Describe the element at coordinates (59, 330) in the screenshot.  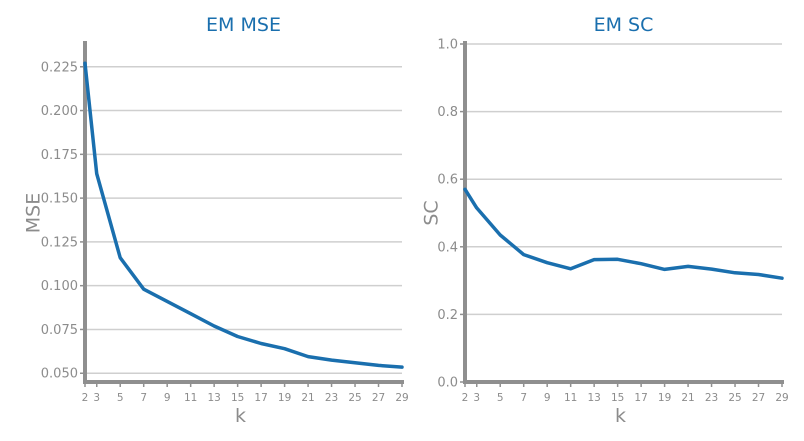
I see `y-tick-label: 0.075` at that location.